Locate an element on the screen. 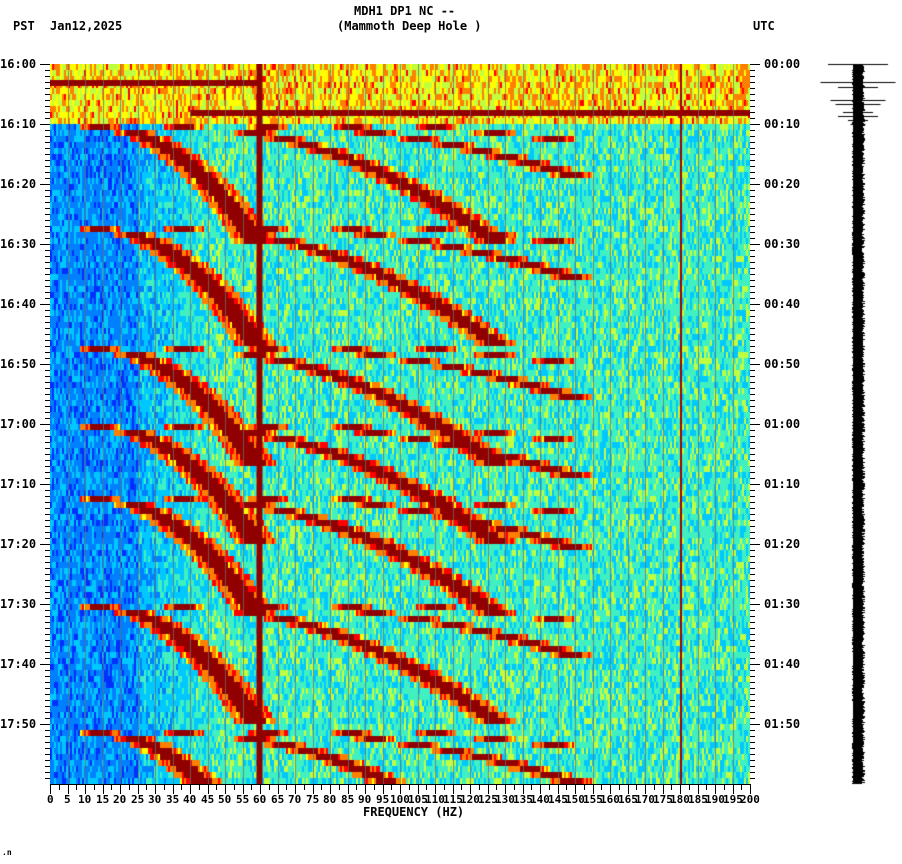  y-tick-label-left: 17:10 is located at coordinates (18, 484).